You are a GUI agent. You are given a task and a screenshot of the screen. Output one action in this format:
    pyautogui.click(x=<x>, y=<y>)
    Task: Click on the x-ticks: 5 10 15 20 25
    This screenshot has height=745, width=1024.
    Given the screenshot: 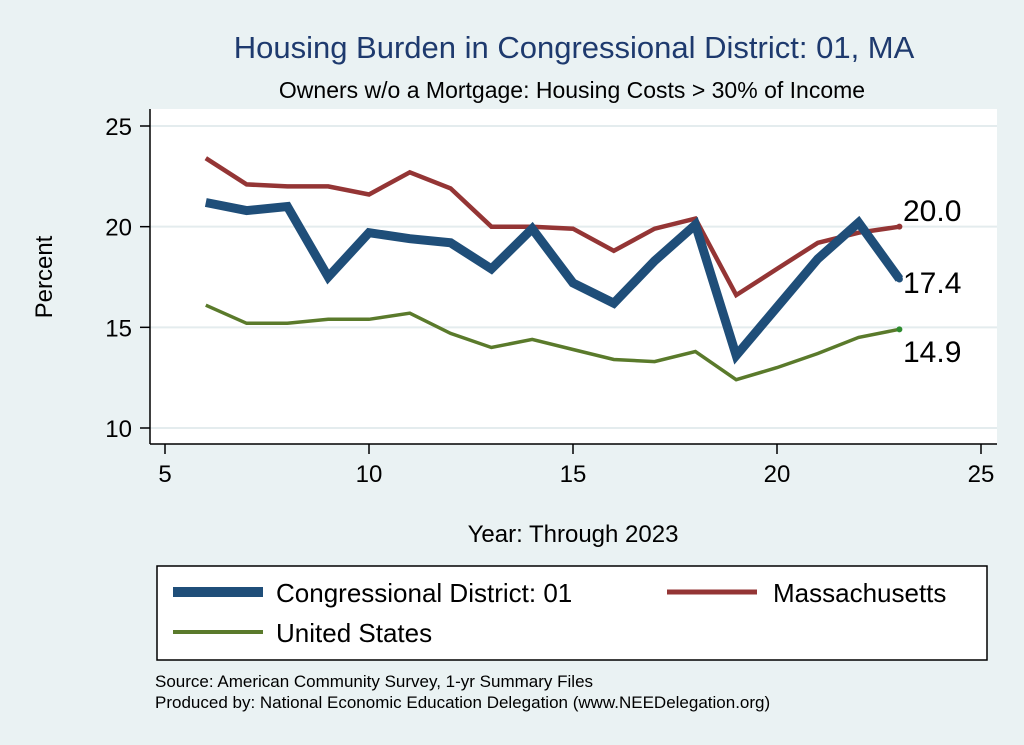 What is the action you would take?
    pyautogui.click(x=576, y=466)
    